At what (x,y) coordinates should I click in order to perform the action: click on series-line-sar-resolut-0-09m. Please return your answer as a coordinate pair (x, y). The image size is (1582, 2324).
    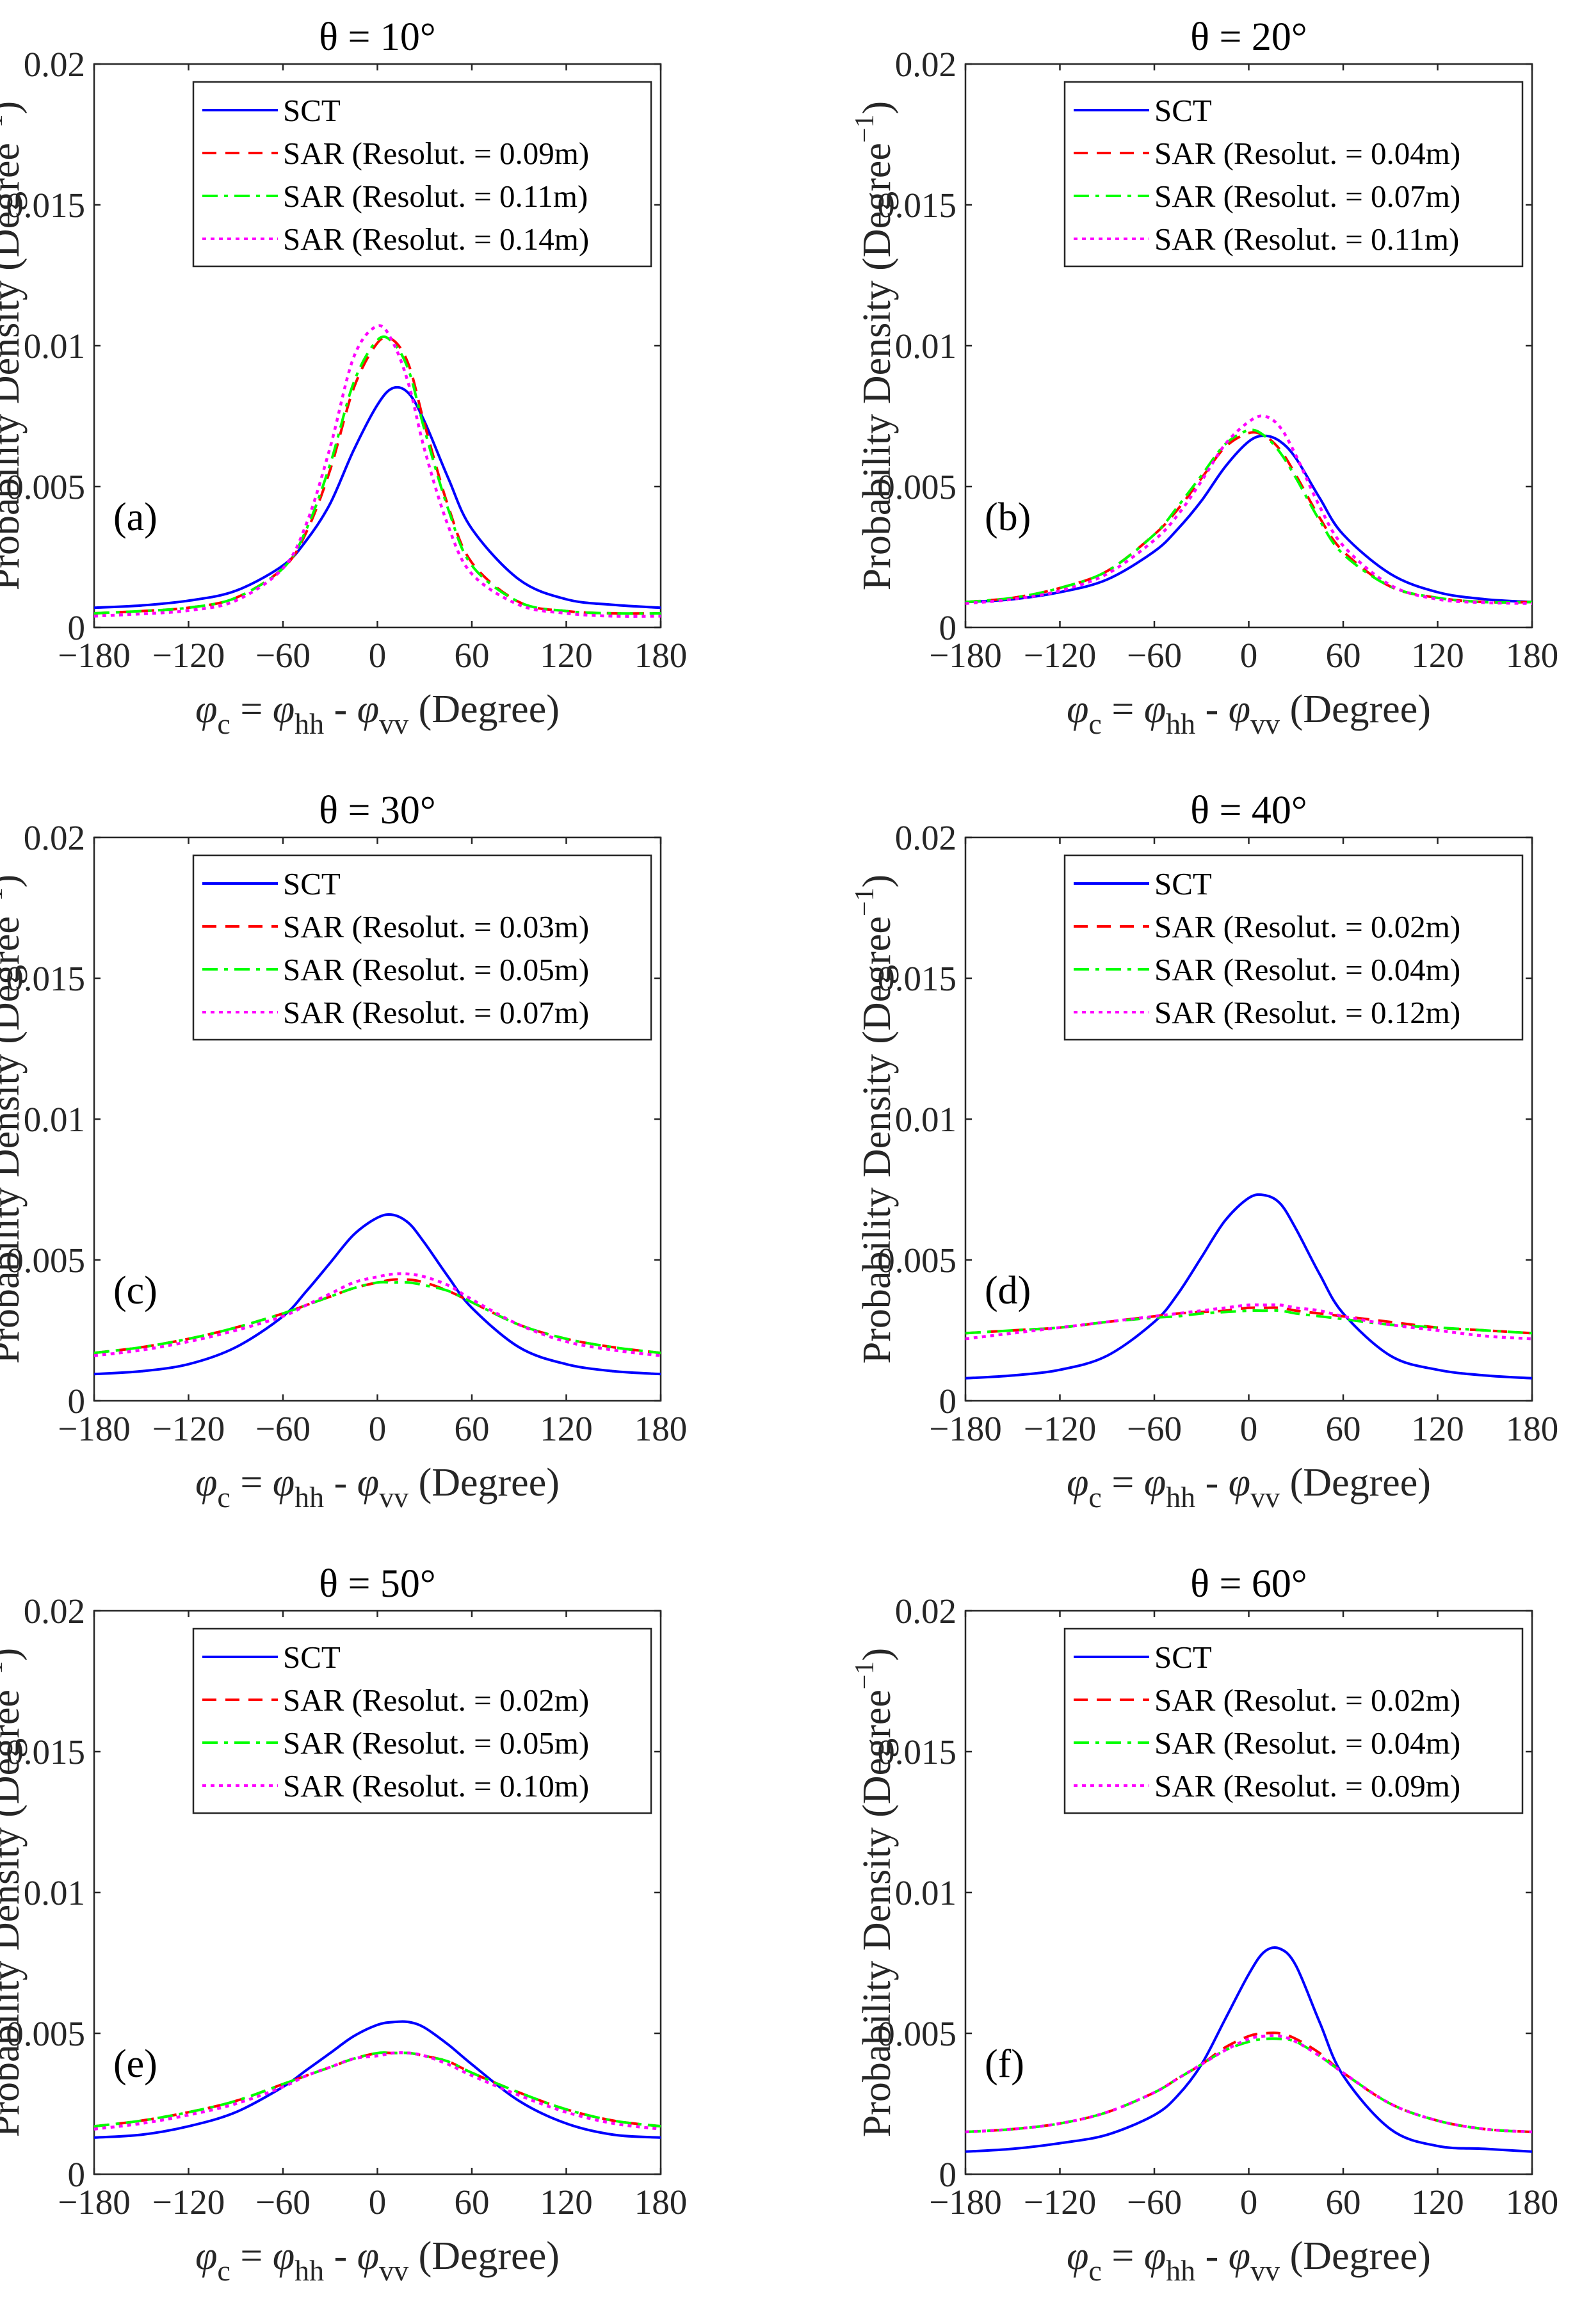
    Looking at the image, I should click on (1248, 2084).